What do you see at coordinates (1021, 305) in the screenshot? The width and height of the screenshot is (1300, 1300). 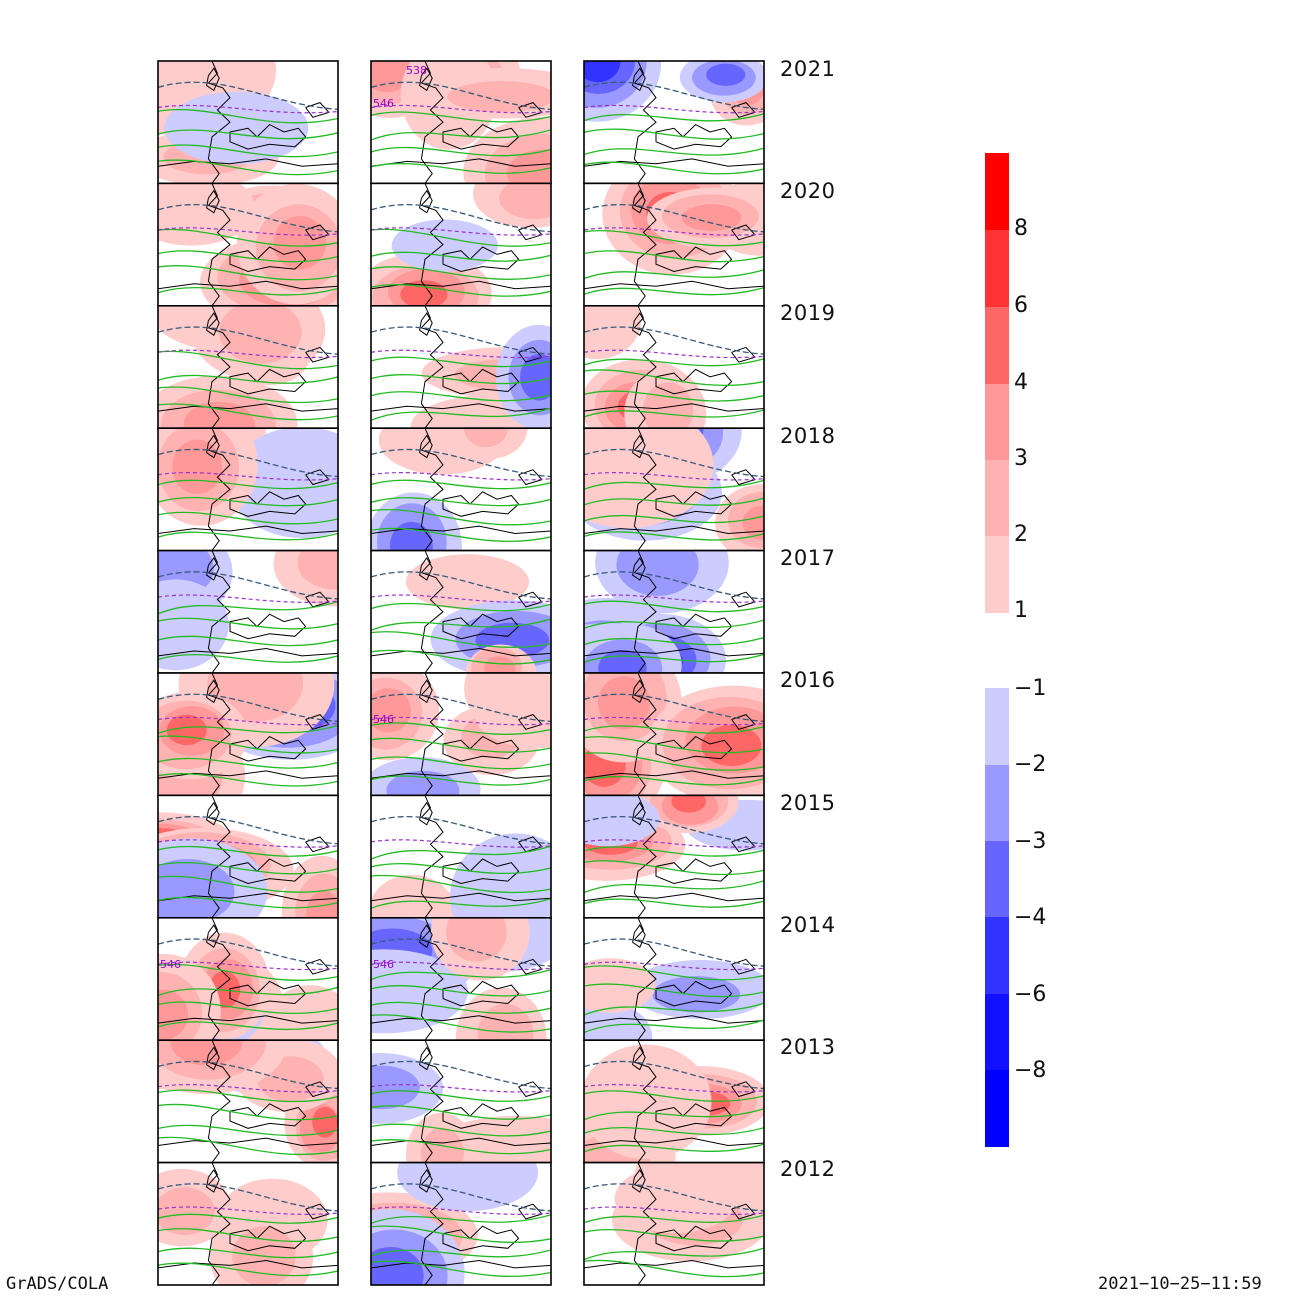 I see `colorbar-label: 6` at bounding box center [1021, 305].